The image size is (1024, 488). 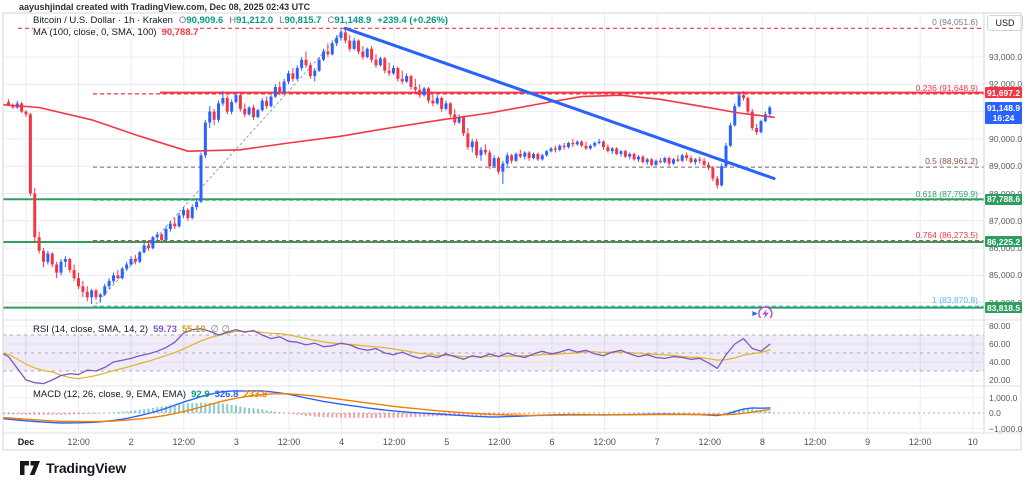 What do you see at coordinates (200, 394) in the screenshot?
I see `macd-hist-value: 92.9` at bounding box center [200, 394].